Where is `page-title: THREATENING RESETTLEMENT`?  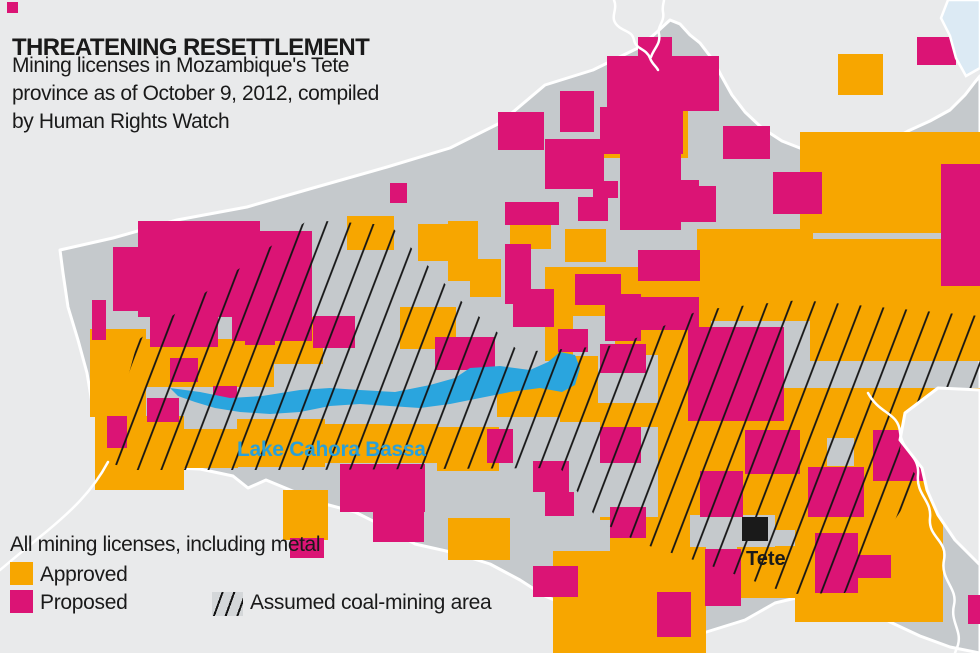
page-title: THREATENING RESETTLEMENT is located at coordinates (191, 48).